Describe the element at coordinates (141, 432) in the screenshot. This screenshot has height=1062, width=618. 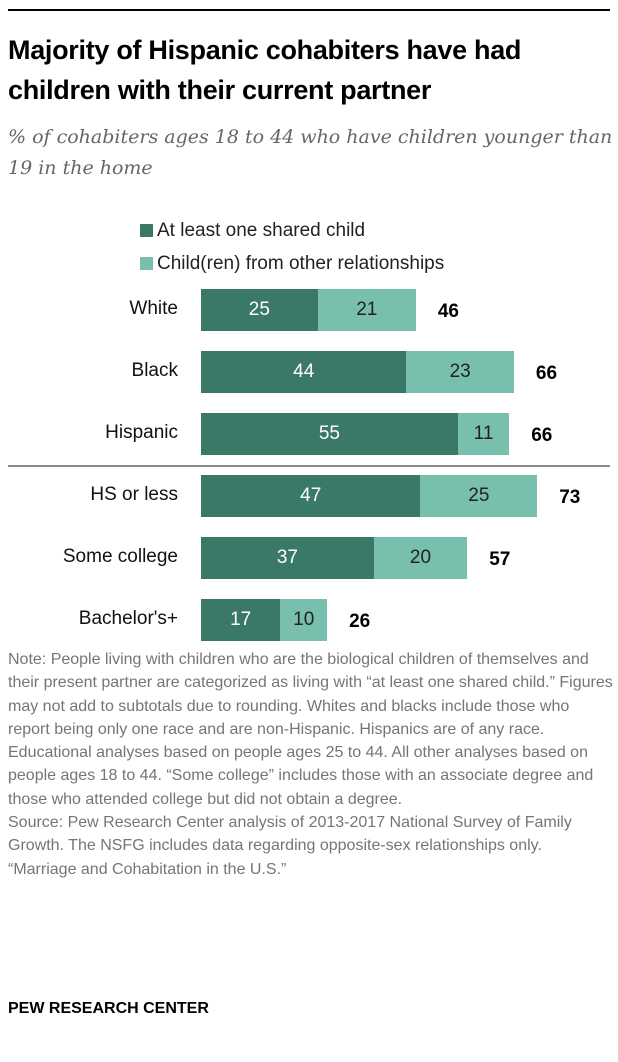
I see `category-label: Hispanic` at that location.